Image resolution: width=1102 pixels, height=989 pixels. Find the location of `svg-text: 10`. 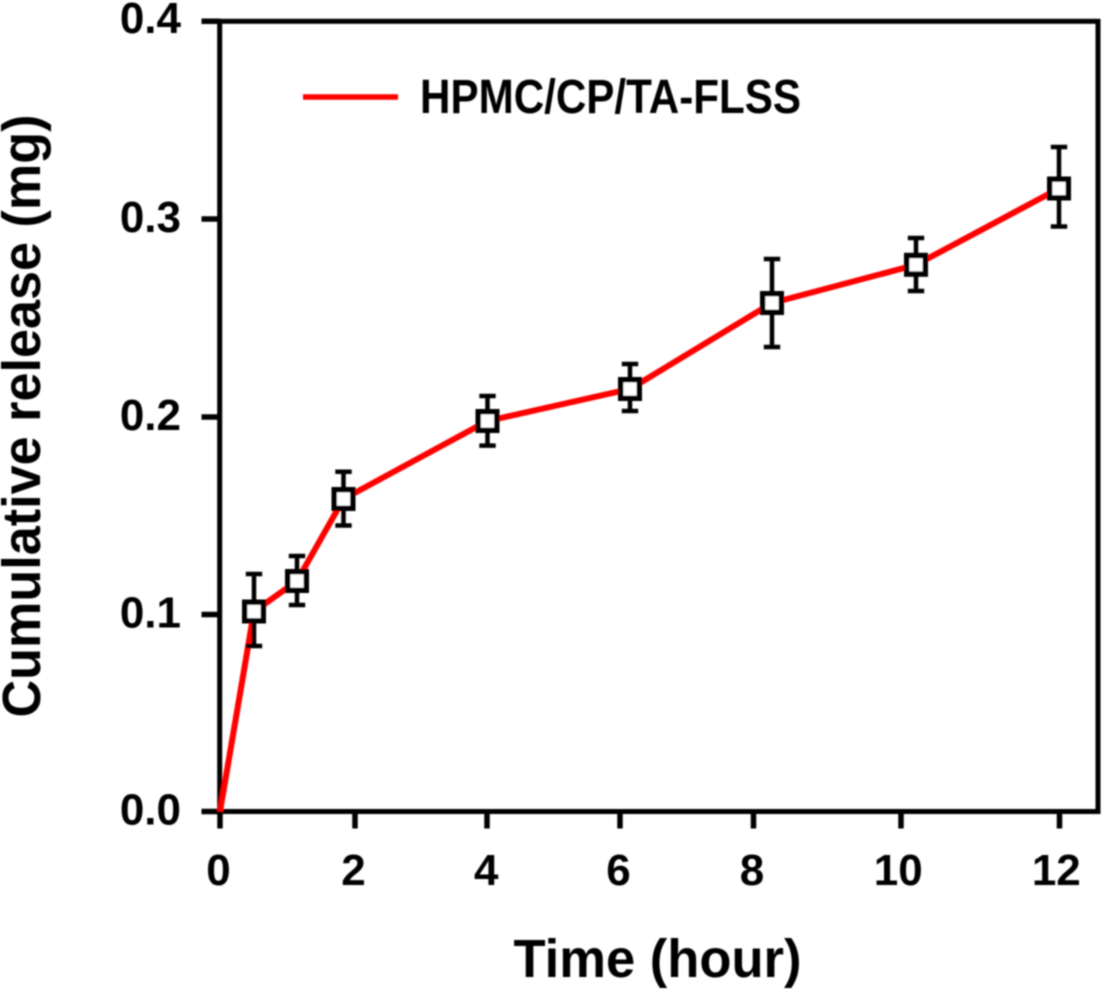

svg-text: 10 is located at coordinates (898, 870).